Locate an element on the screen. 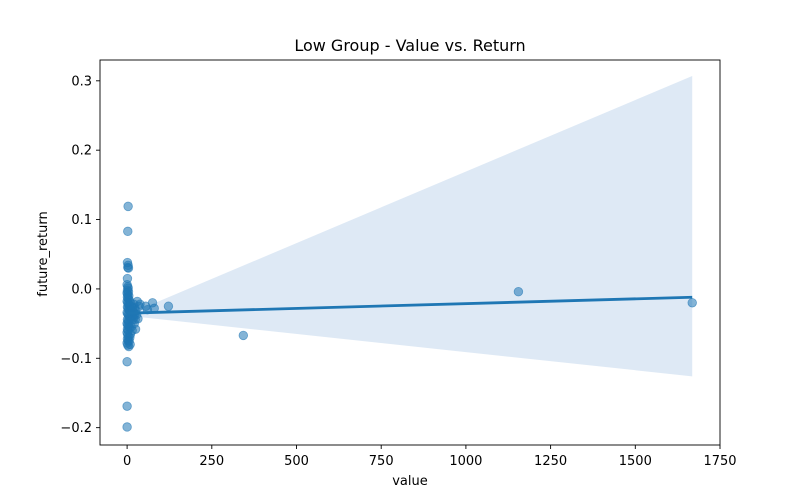 This screenshot has height=500, width=800. x-tick-label: 750 is located at coordinates (381, 461).